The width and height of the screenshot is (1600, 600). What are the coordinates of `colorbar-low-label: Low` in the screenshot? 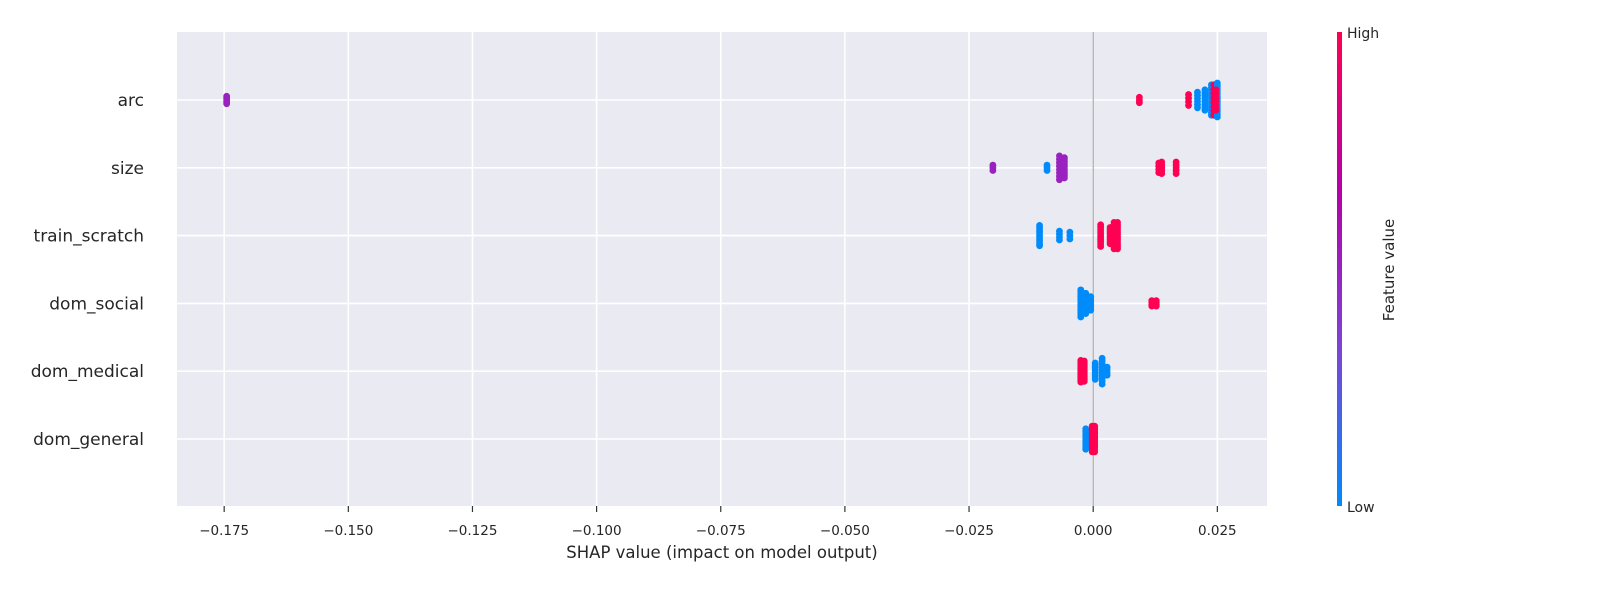 It's located at (1361, 508).